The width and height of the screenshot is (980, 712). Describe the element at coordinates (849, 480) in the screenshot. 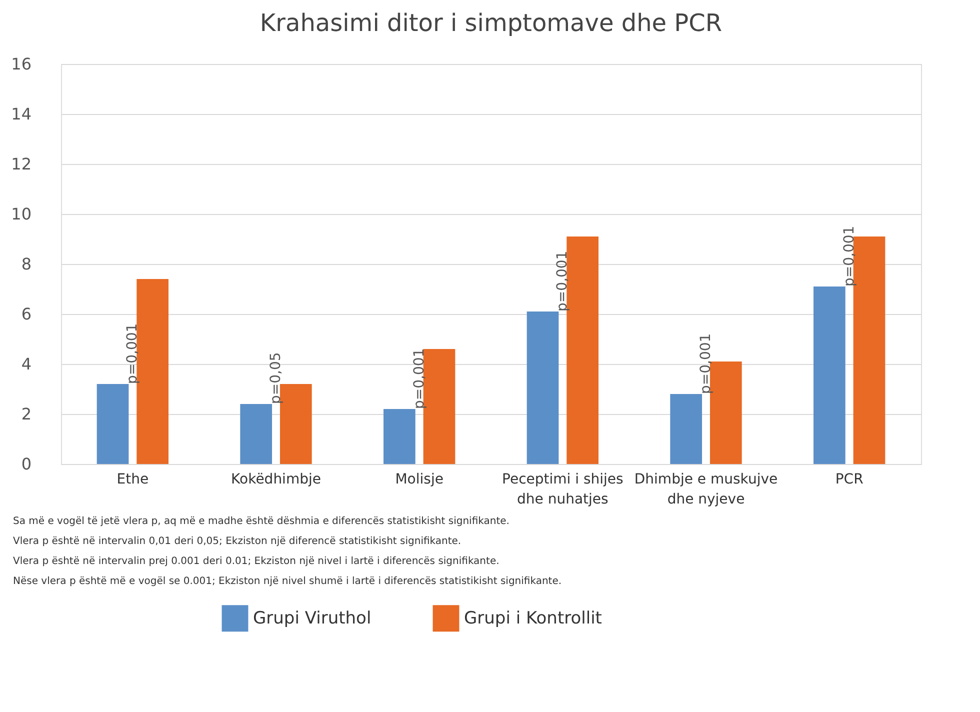

I see `x-tick-label: PCR` at that location.